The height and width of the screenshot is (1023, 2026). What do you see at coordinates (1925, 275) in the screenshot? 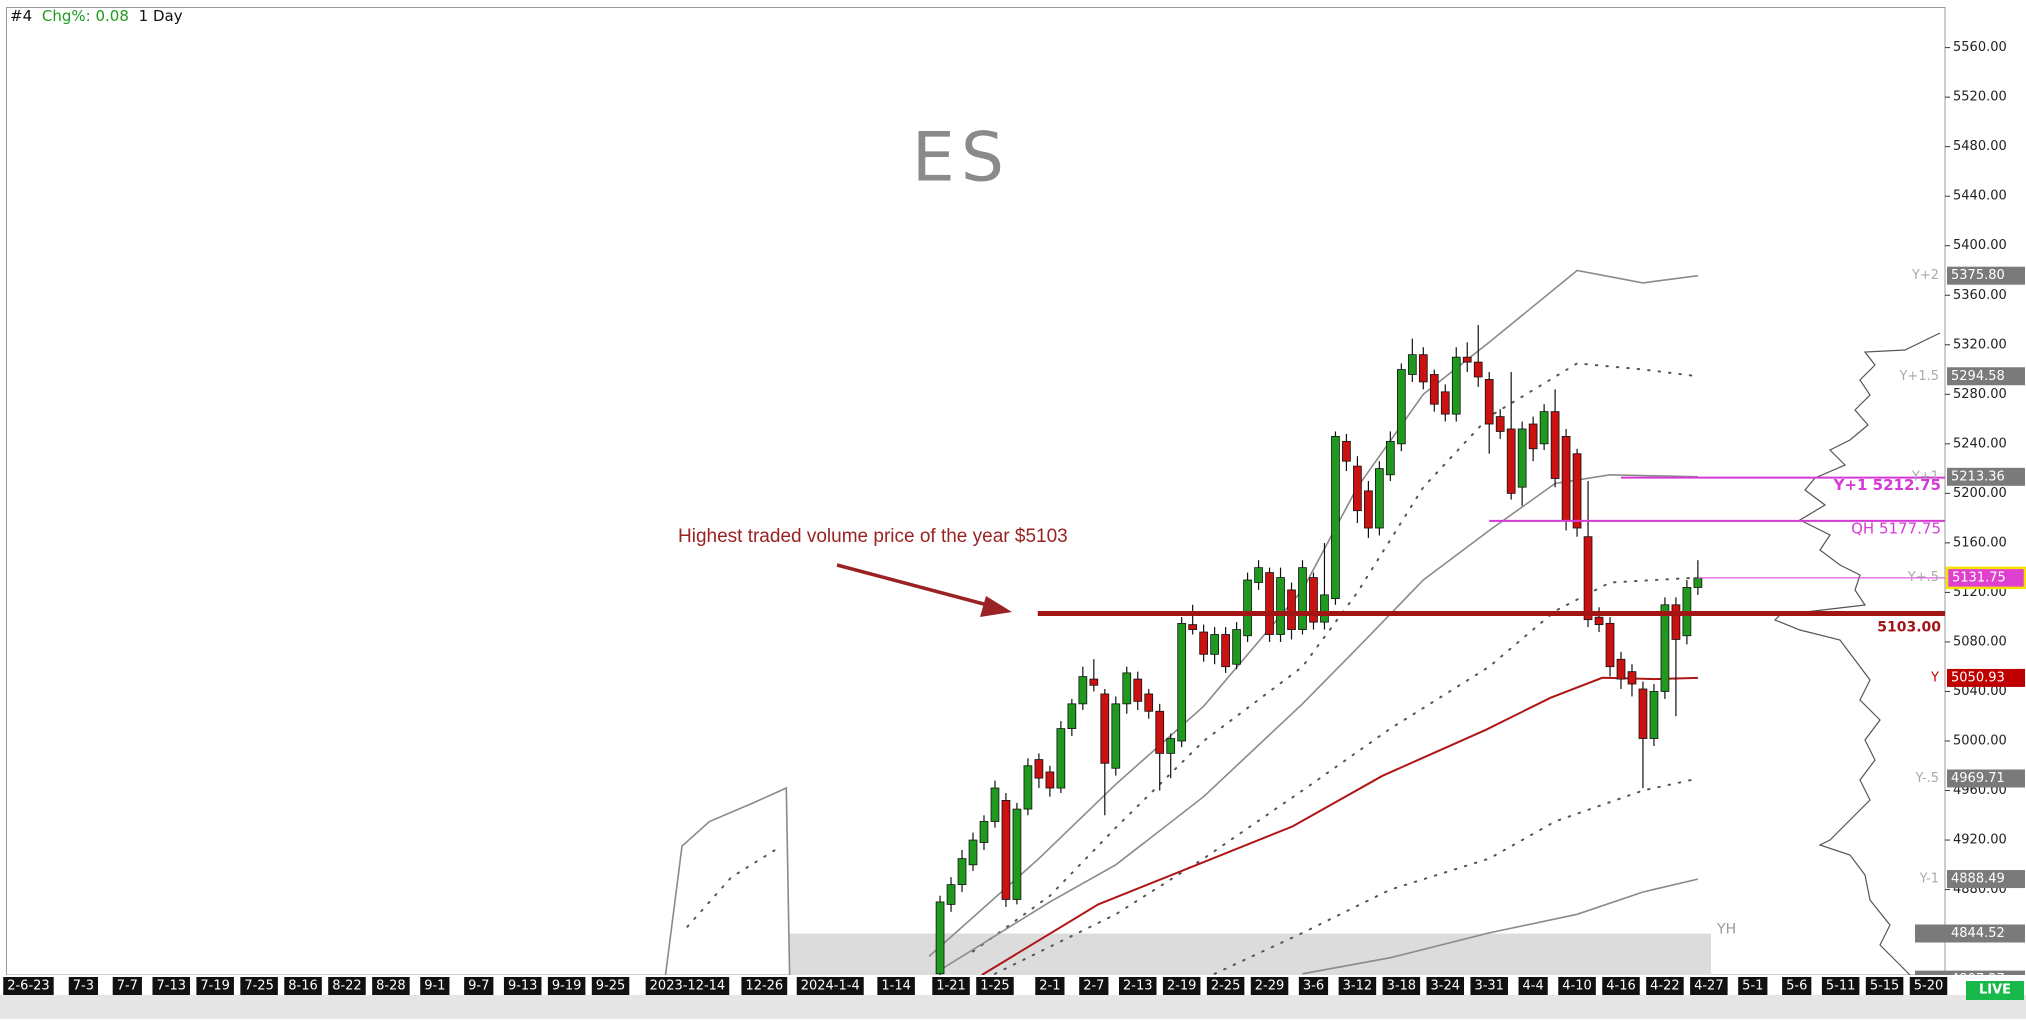
I see `band-name: Y+2` at bounding box center [1925, 275].